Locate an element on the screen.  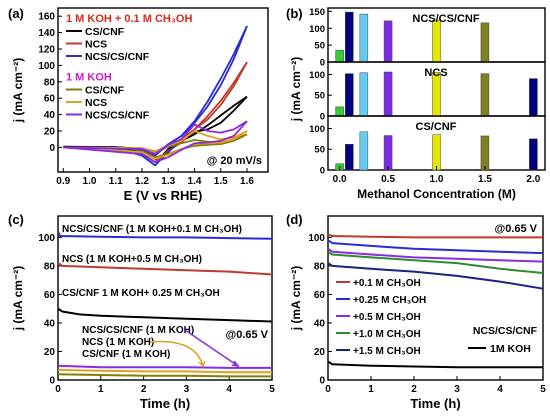
arrow-ncs-cs-cnf is located at coordinates (211, 348).